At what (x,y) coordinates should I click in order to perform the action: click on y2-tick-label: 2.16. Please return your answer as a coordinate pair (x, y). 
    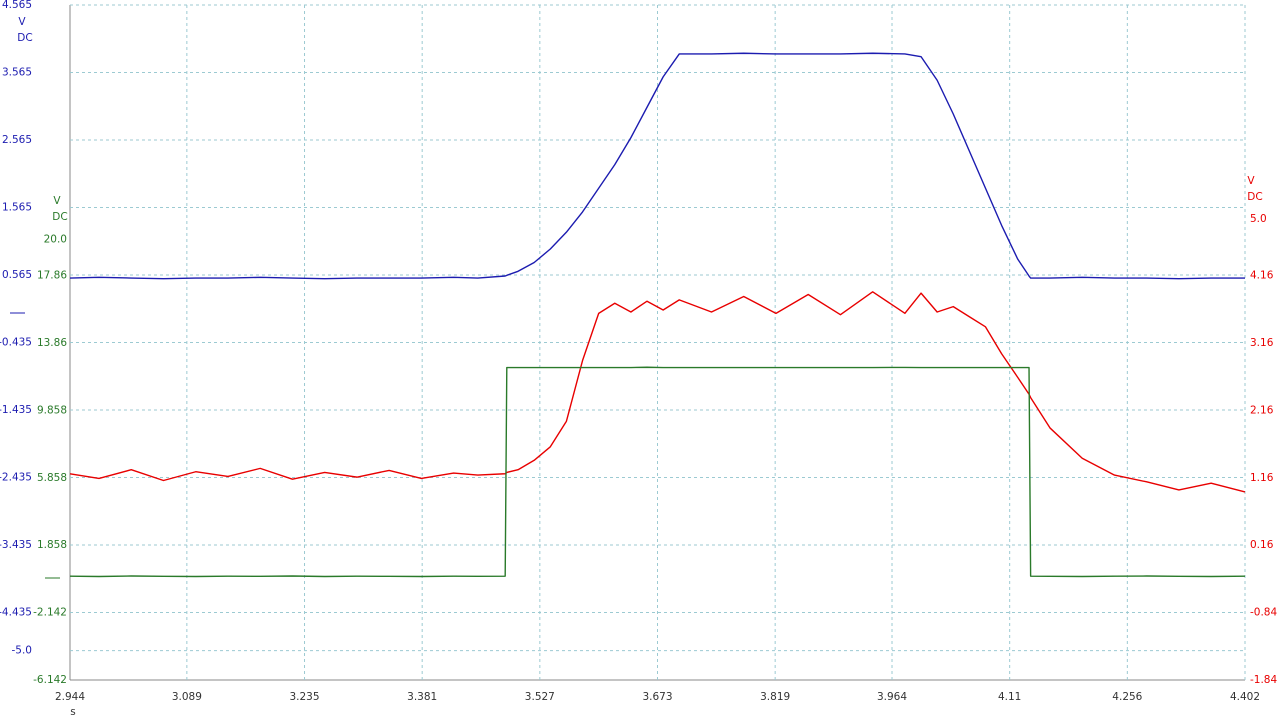
    Looking at the image, I should click on (1262, 410).